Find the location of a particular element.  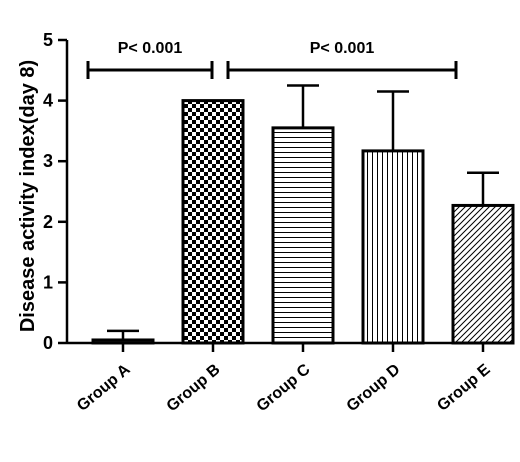

significance-annotations: P< 0.001 P< 0.001 is located at coordinates (272, 59).